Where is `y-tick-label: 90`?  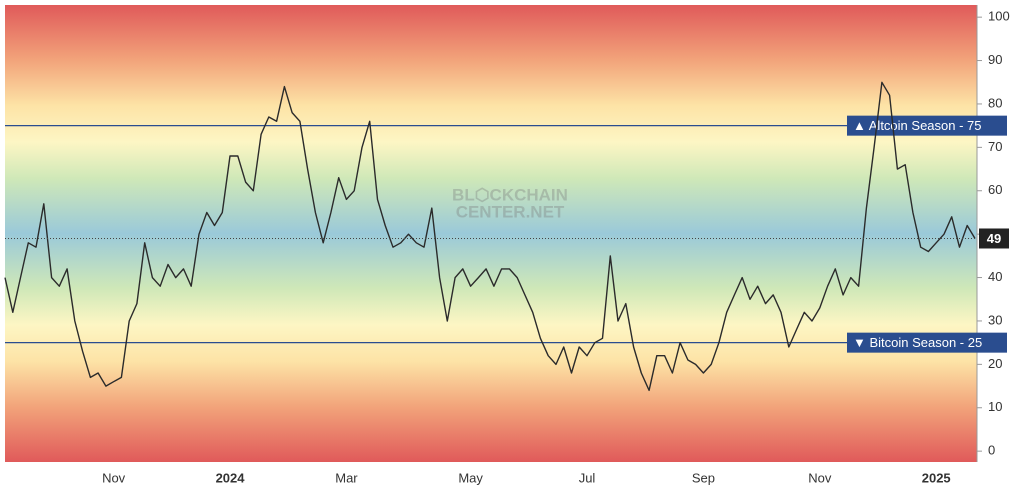
y-tick-label: 90 is located at coordinates (995, 59).